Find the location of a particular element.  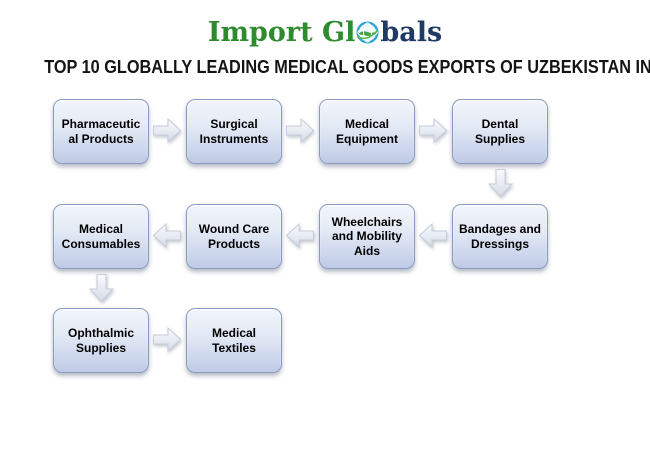

flow-box-wound-care-products: Wound Care Products is located at coordinates (234, 236).